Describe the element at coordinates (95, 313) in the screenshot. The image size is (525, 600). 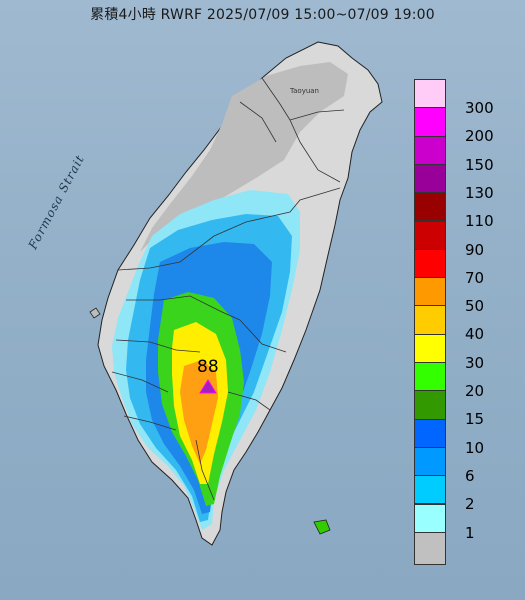
I see `penghu-islands` at that location.